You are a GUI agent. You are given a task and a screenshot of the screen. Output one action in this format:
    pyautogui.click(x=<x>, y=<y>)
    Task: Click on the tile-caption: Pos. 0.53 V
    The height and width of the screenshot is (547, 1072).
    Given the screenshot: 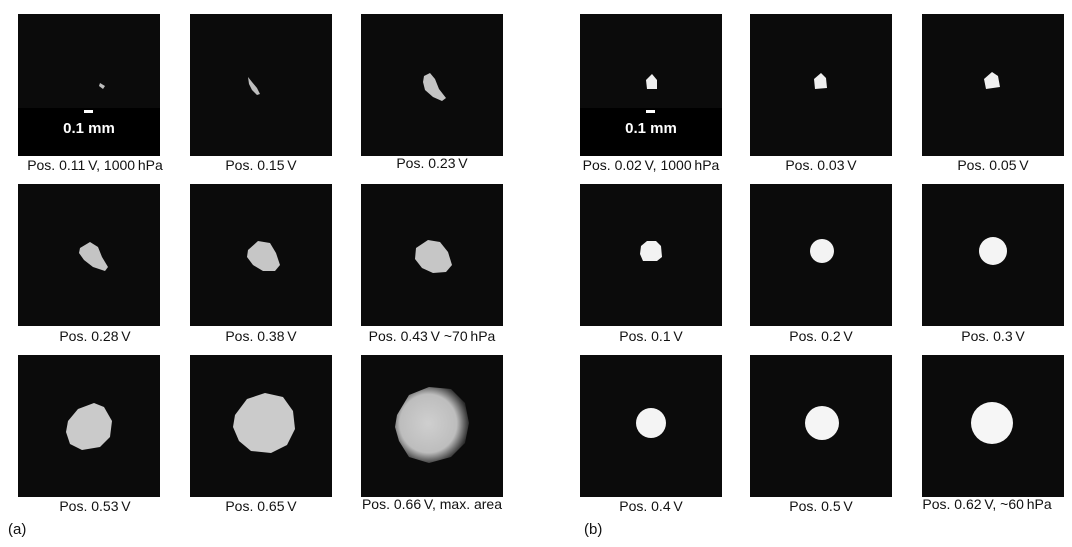 What is the action you would take?
    pyautogui.click(x=95, y=506)
    